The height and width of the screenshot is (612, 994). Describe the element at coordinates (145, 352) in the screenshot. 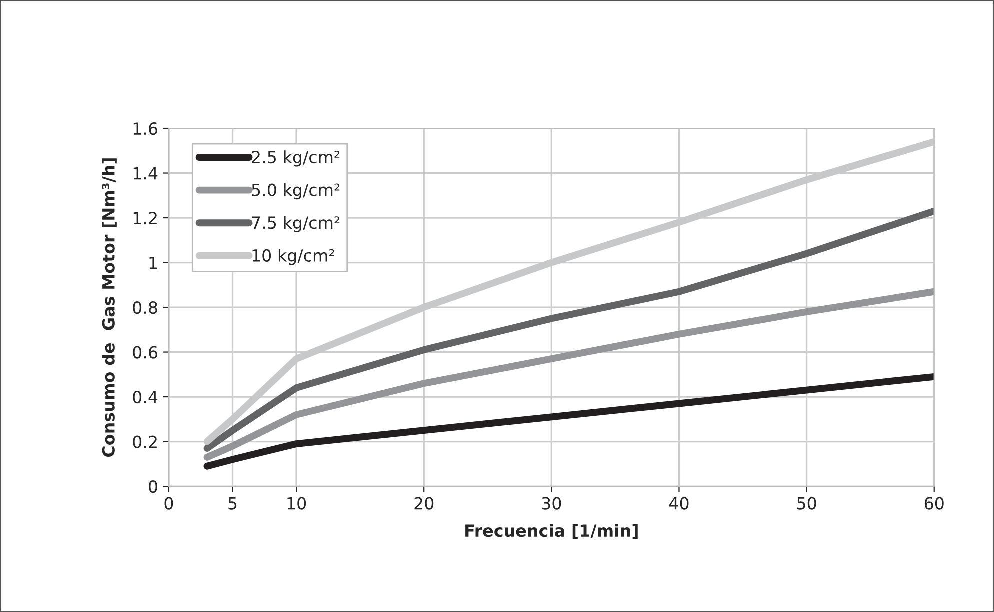

I see `y-tick-label: 0.6` at that location.